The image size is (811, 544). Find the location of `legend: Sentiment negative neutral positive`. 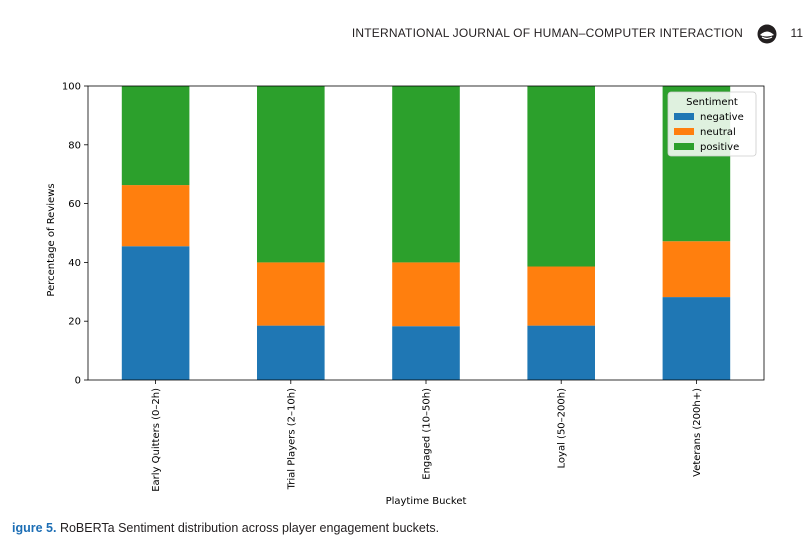

legend: Sentiment negative neutral positive is located at coordinates (712, 124).